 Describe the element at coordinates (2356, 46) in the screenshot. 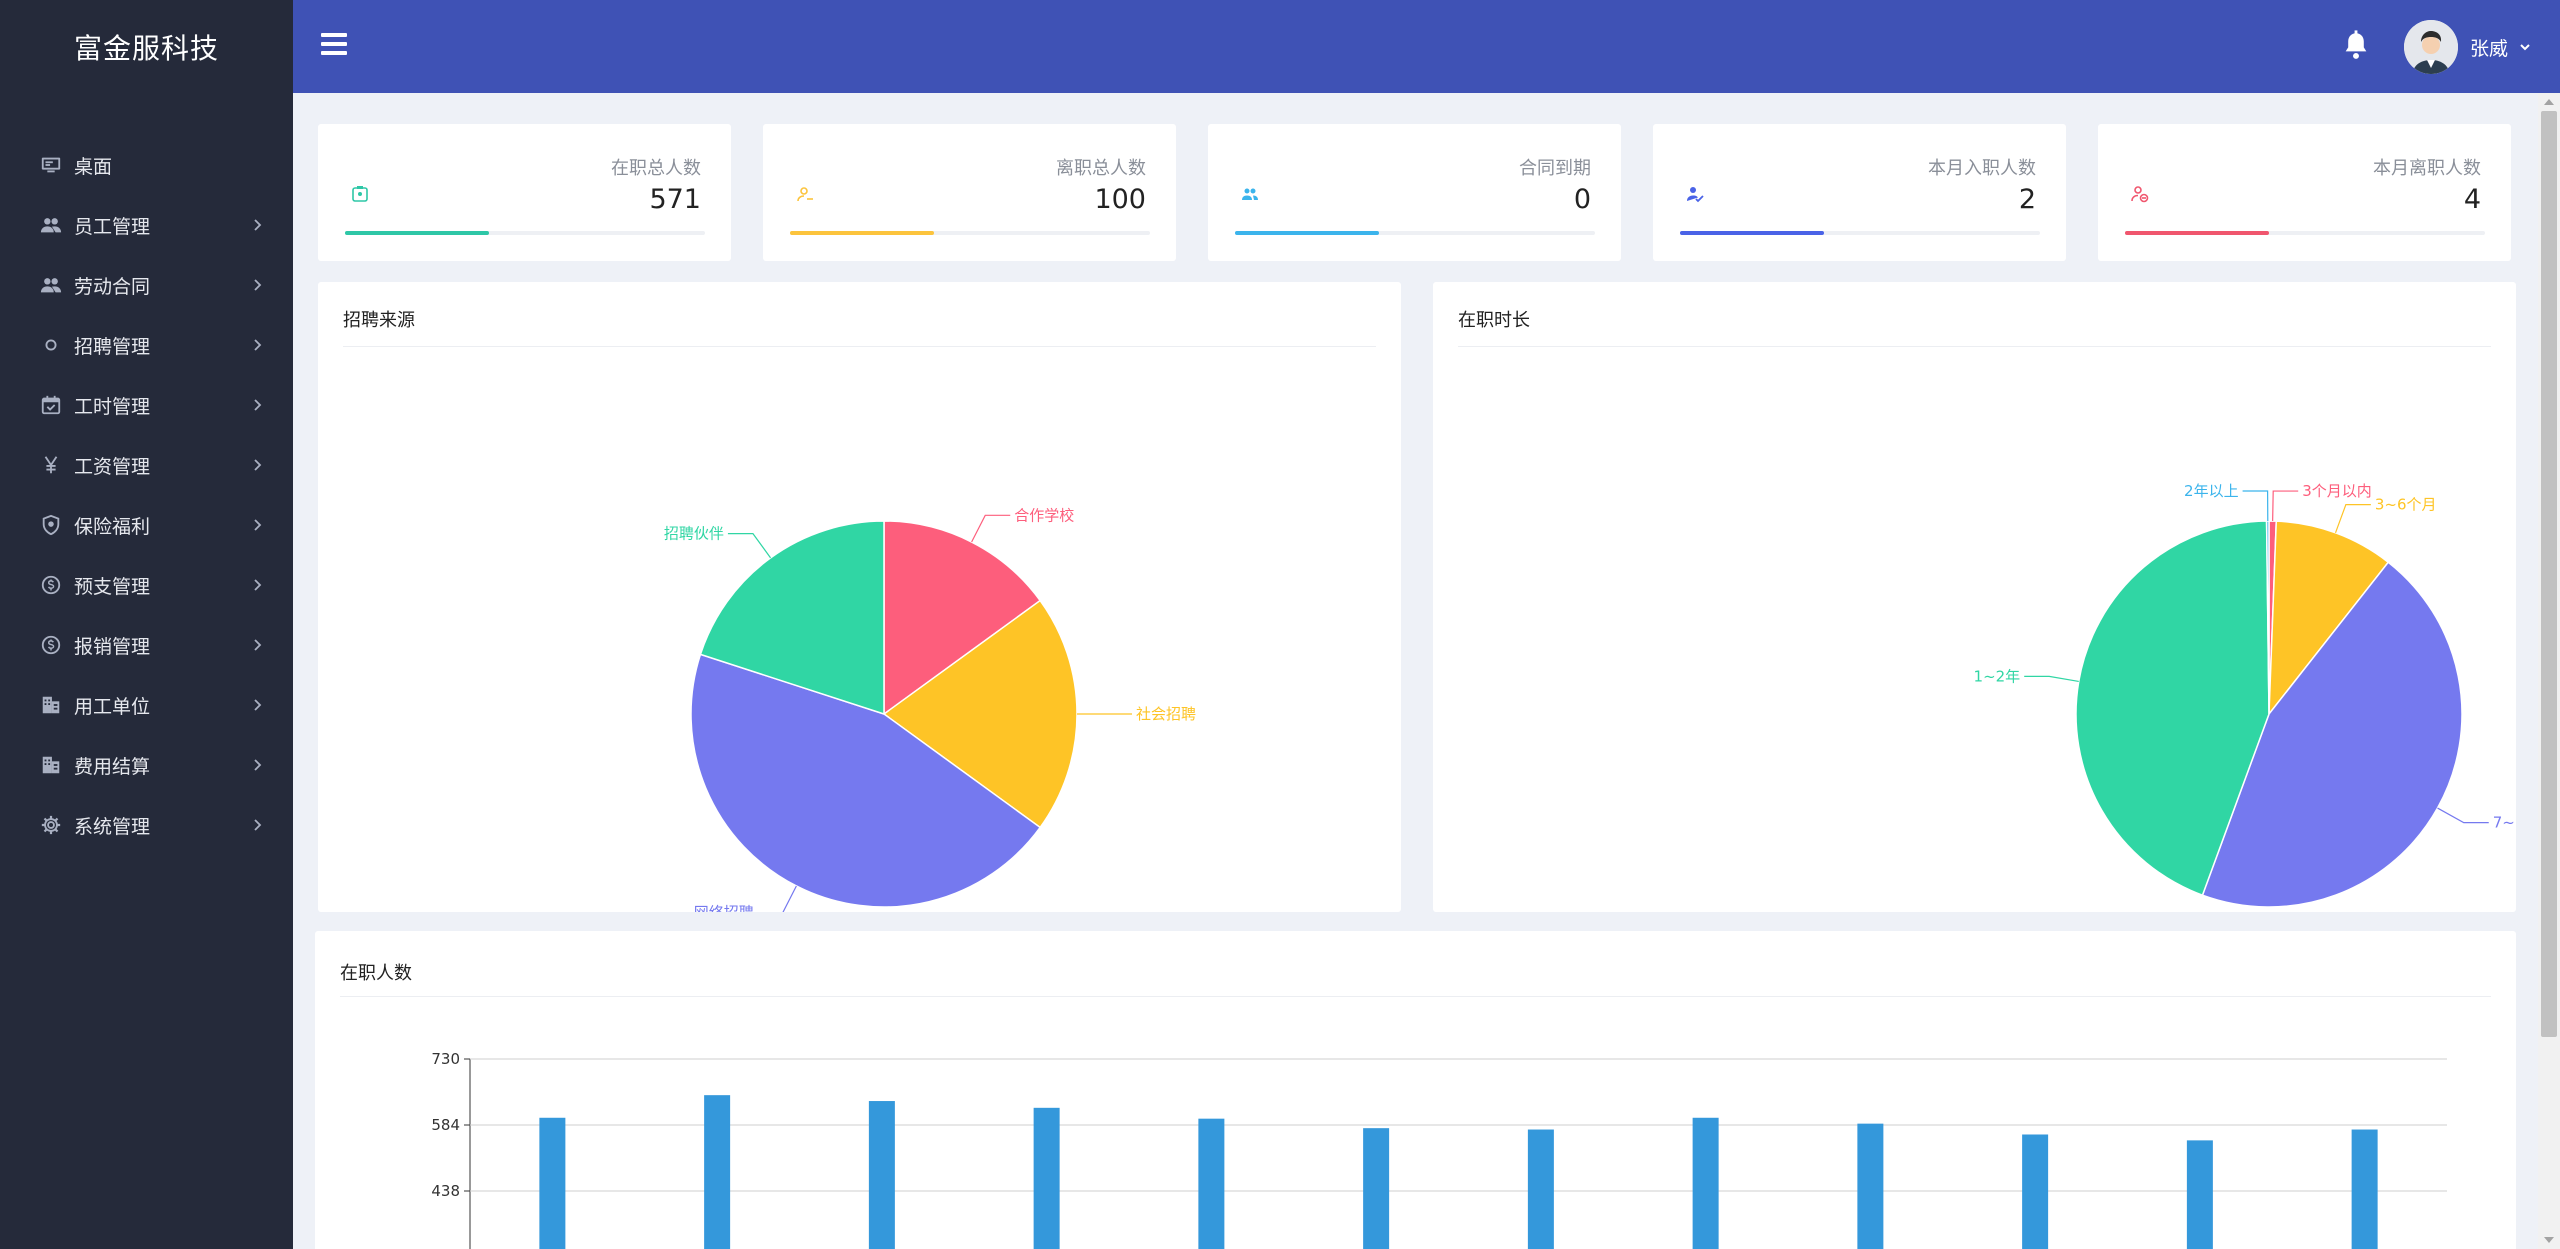

I see `notification-bell-icon` at that location.